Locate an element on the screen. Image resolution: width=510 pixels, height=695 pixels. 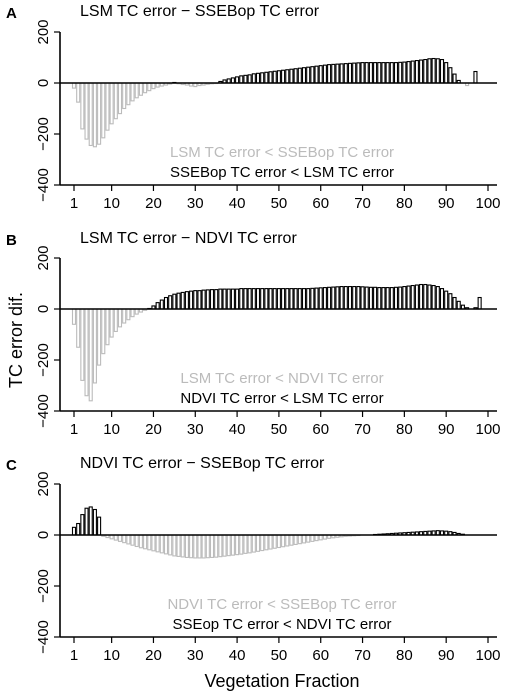
x-tick-label: 10 is located at coordinates (111, 655).